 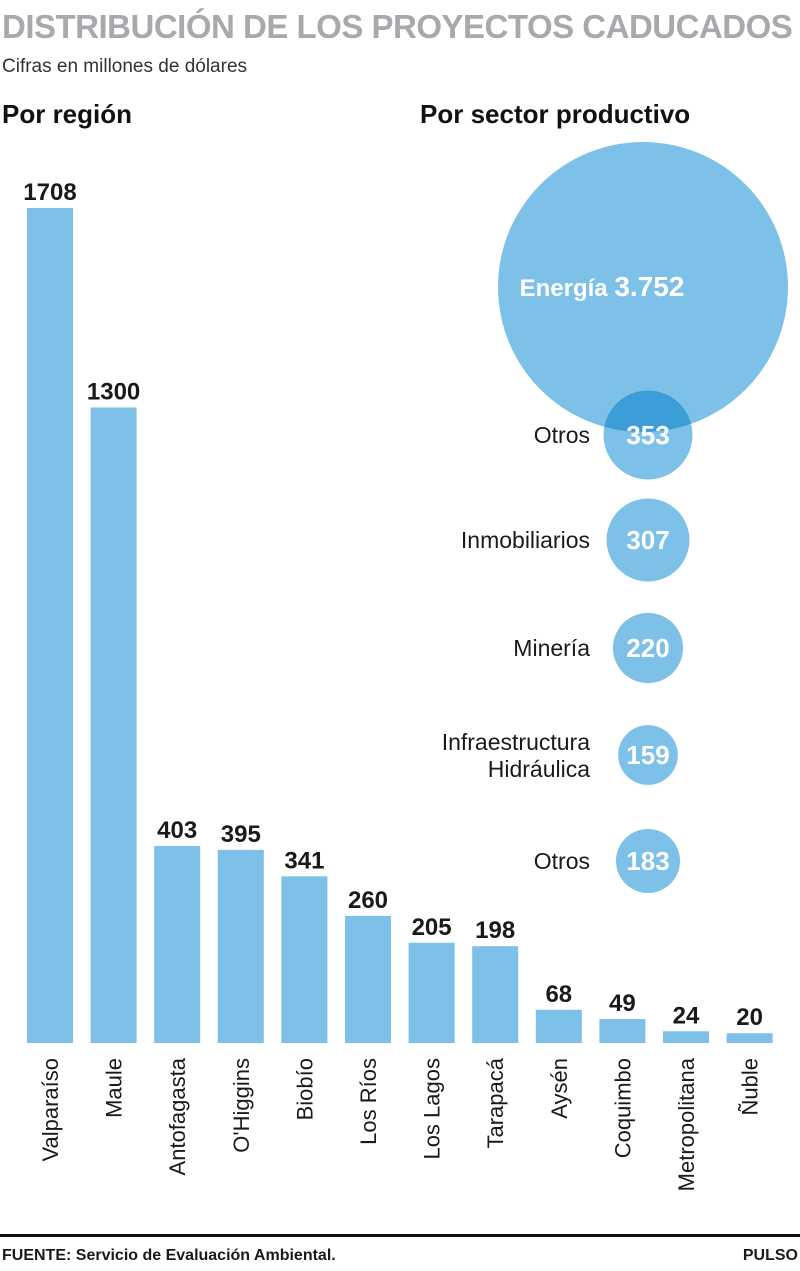 I want to click on footer-divider, so click(x=400, y=1235).